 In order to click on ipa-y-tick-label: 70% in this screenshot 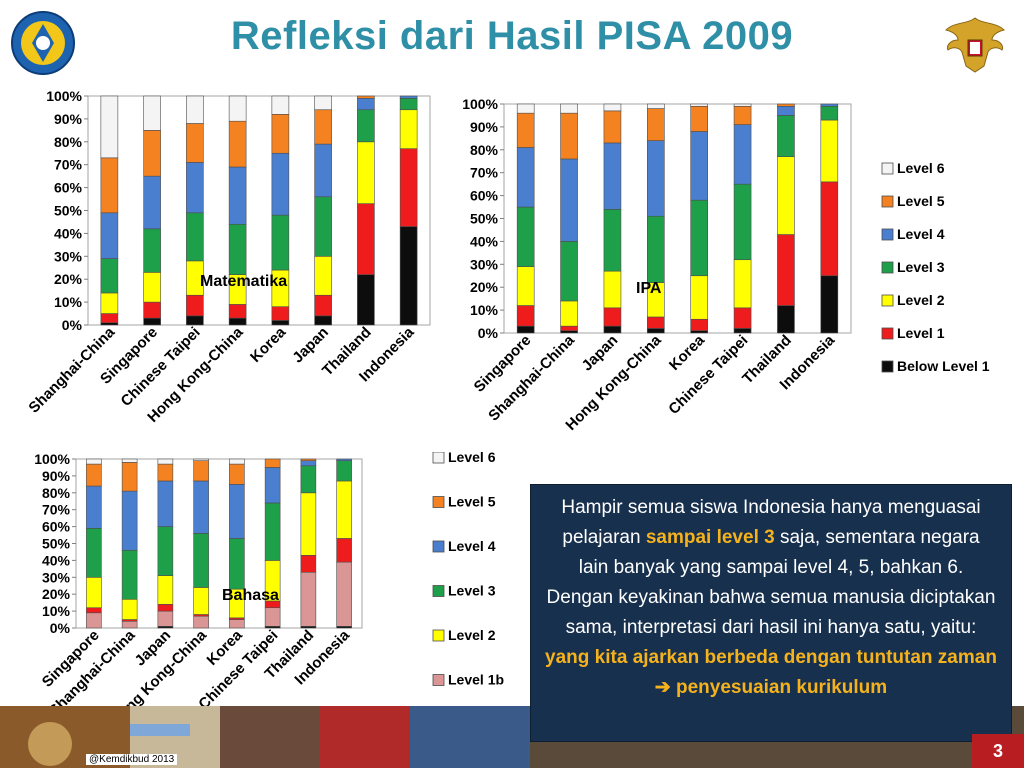, I will do `click(484, 173)`.